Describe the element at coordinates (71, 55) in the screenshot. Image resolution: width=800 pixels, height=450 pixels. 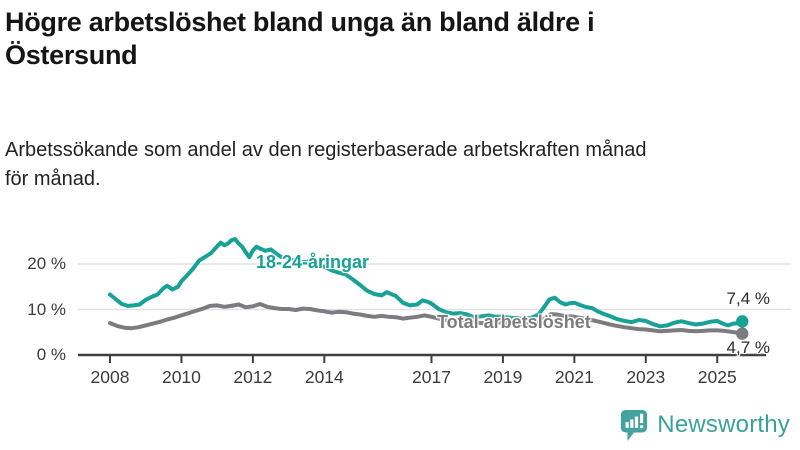
I see `title-line-2: Östersund` at that location.